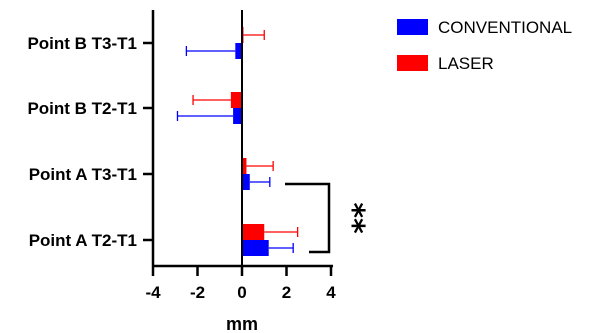 The width and height of the screenshot is (607, 333). Describe the element at coordinates (83, 240) in the screenshot. I see `category-label-point-a-t2-t1: Point A T2-T1` at that location.